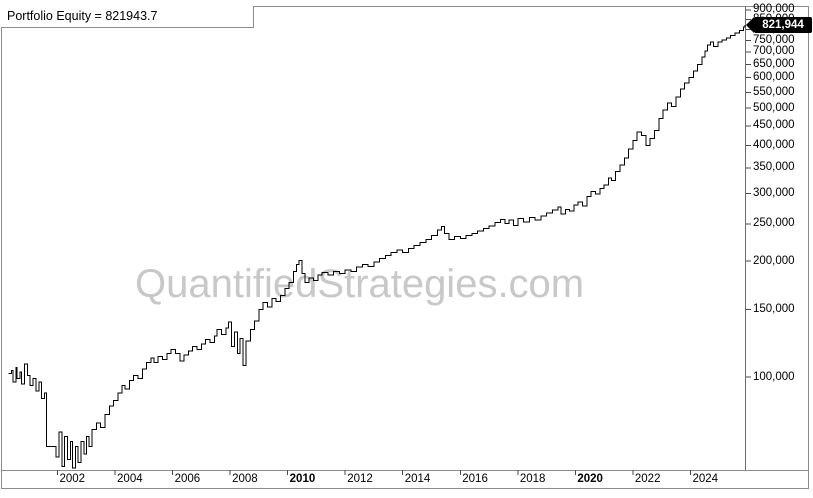 The height and width of the screenshot is (498, 813). I want to click on y-axis-label: 450,000, so click(774, 125).